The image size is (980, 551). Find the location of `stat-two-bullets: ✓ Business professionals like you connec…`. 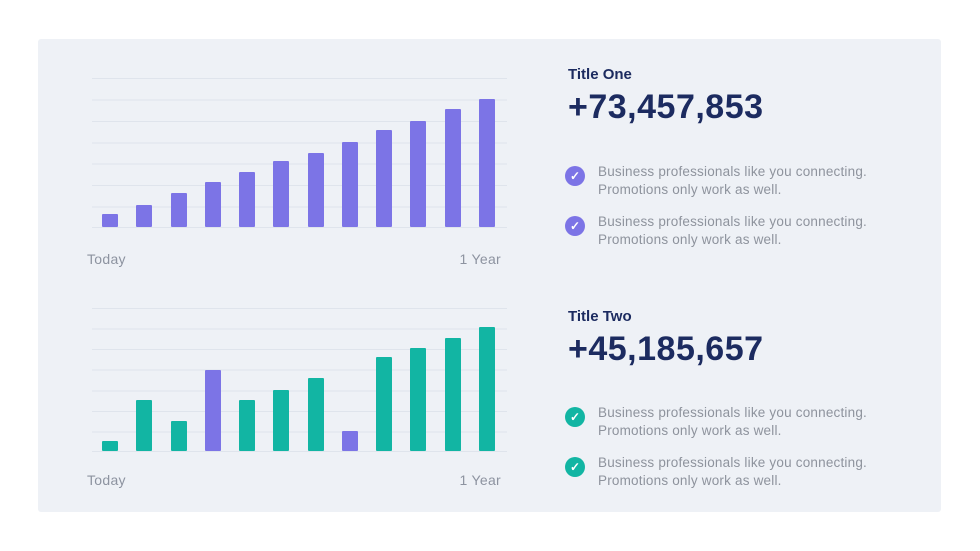

stat-two-bullets: ✓ Business professionals like you connec… is located at coordinates (716, 447).